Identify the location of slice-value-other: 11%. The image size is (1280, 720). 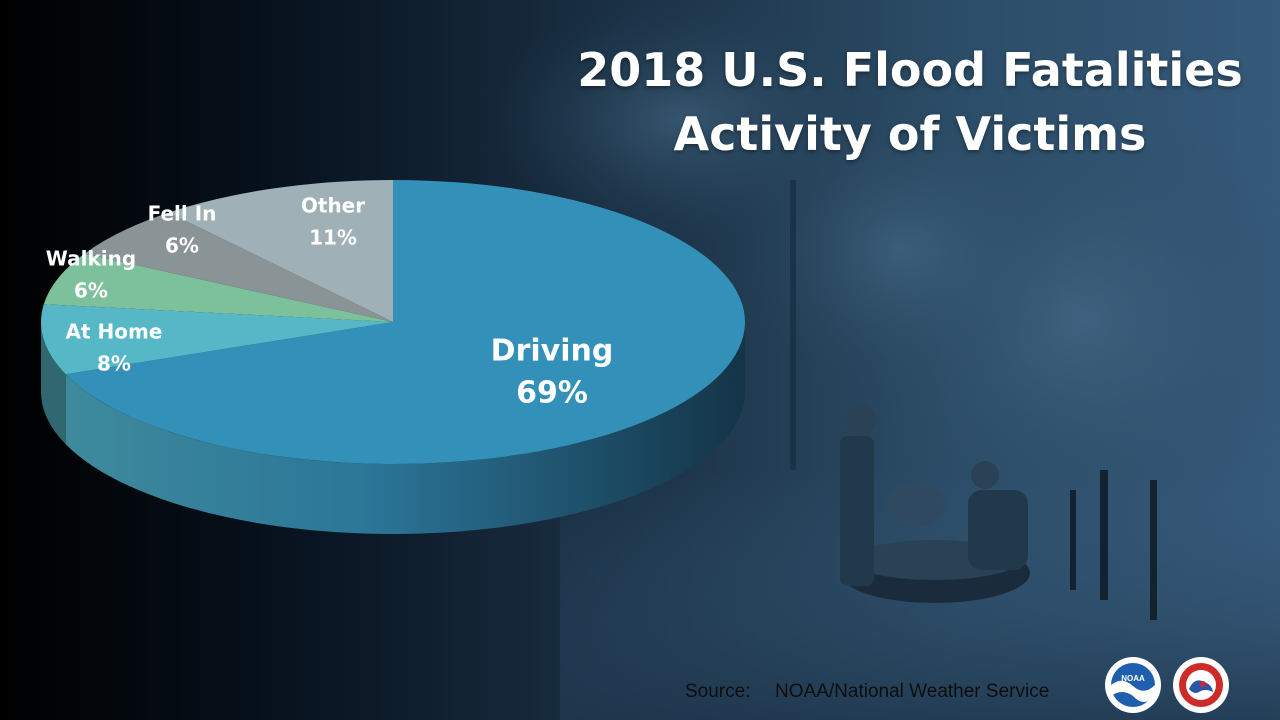
(333, 238).